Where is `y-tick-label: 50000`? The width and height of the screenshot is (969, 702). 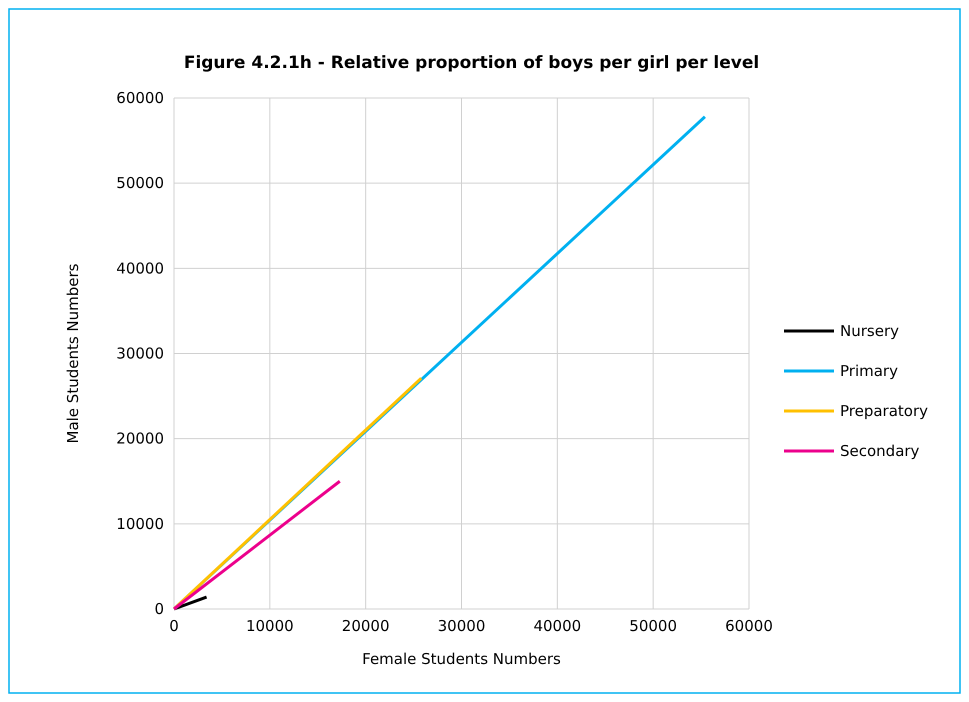
y-tick-label: 50000 is located at coordinates (140, 183).